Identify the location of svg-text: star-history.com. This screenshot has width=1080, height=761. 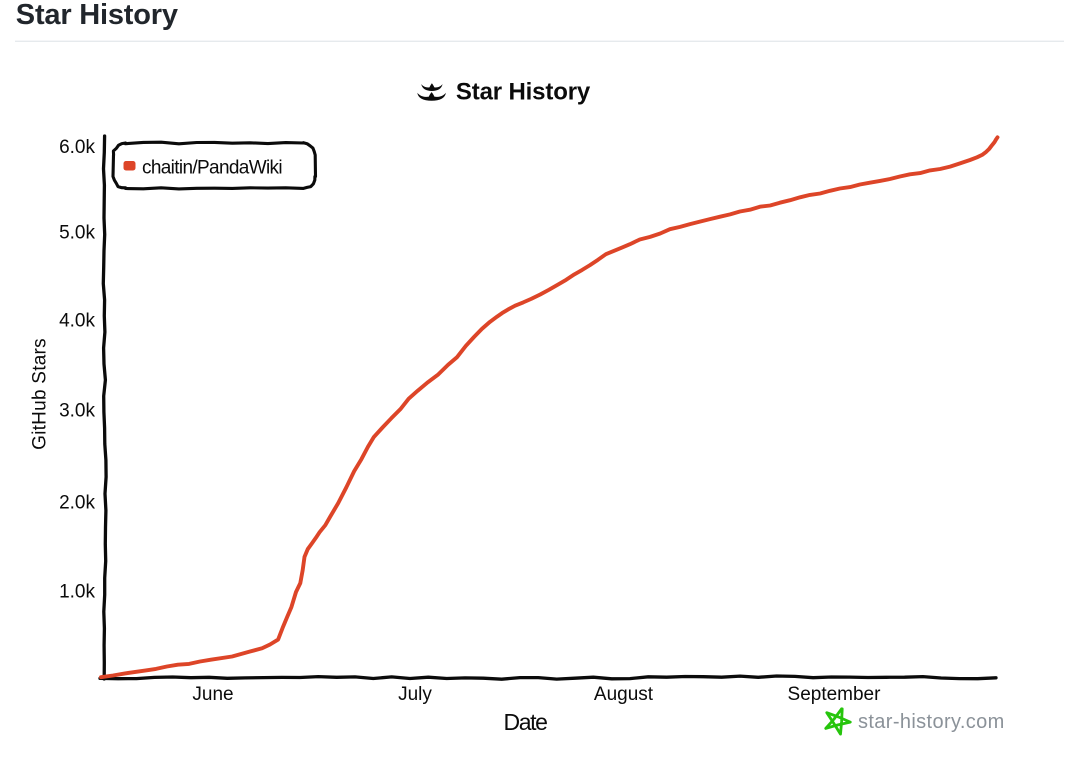
(931, 722).